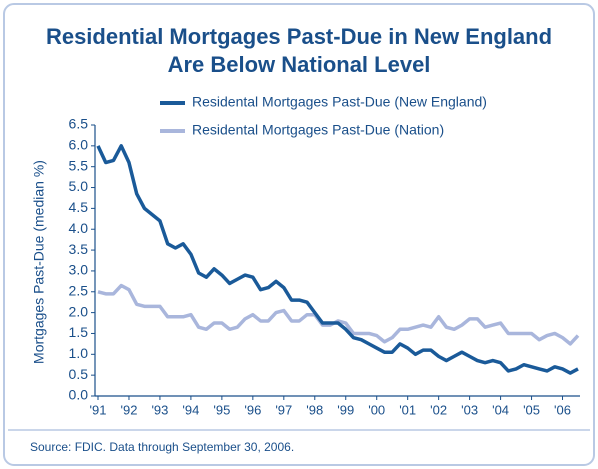 This screenshot has height=469, width=598. I want to click on x-tick-label: '02, so click(438, 409).